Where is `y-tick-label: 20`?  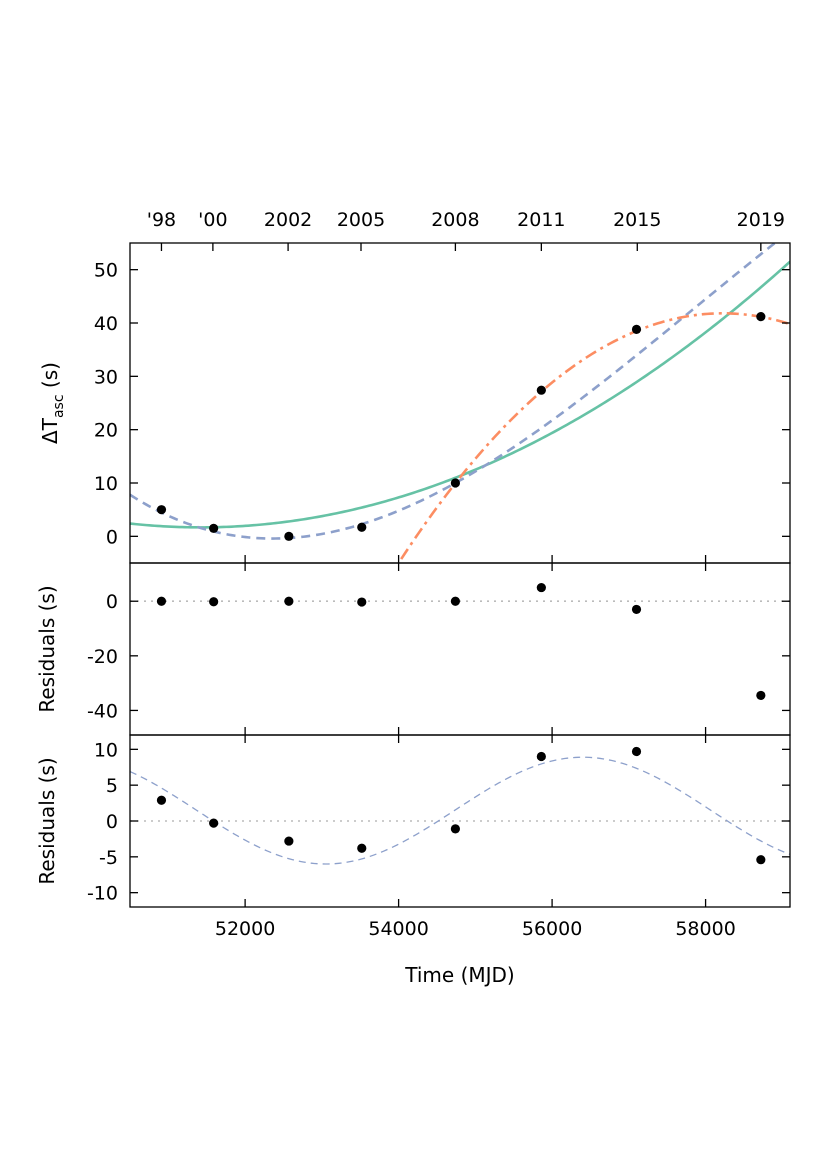 y-tick-label: 20 is located at coordinates (106, 431).